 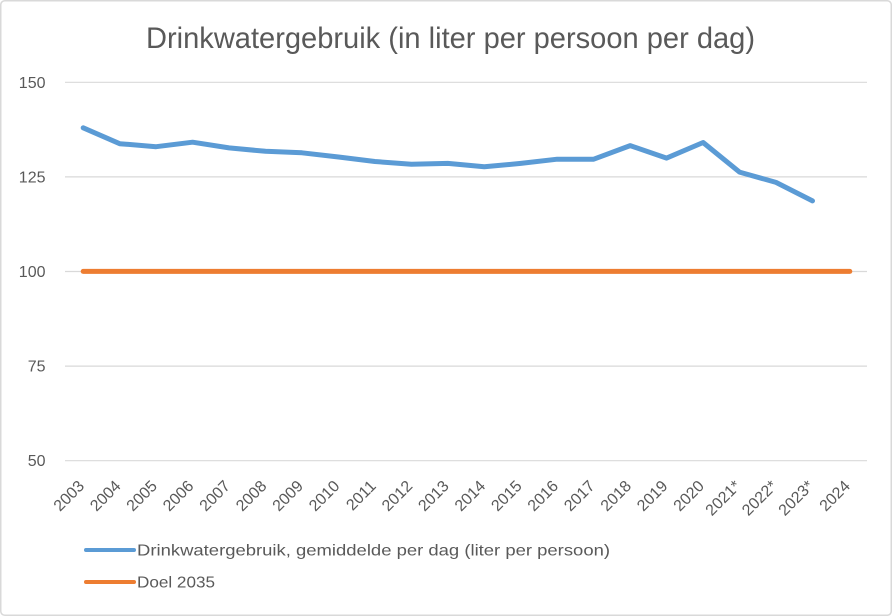 What do you see at coordinates (32, 177) in the screenshot?
I see `svg-text: 125` at bounding box center [32, 177].